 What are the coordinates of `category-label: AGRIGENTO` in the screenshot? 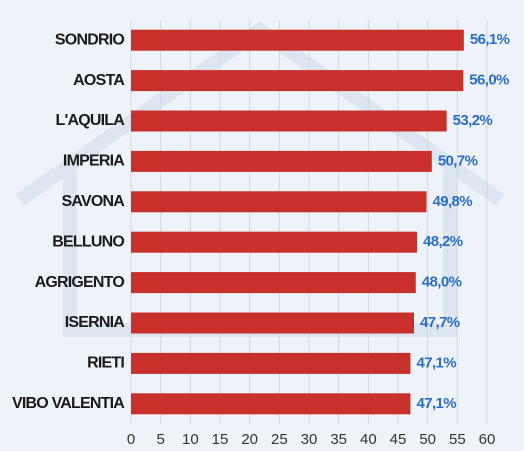 It's located at (80, 282).